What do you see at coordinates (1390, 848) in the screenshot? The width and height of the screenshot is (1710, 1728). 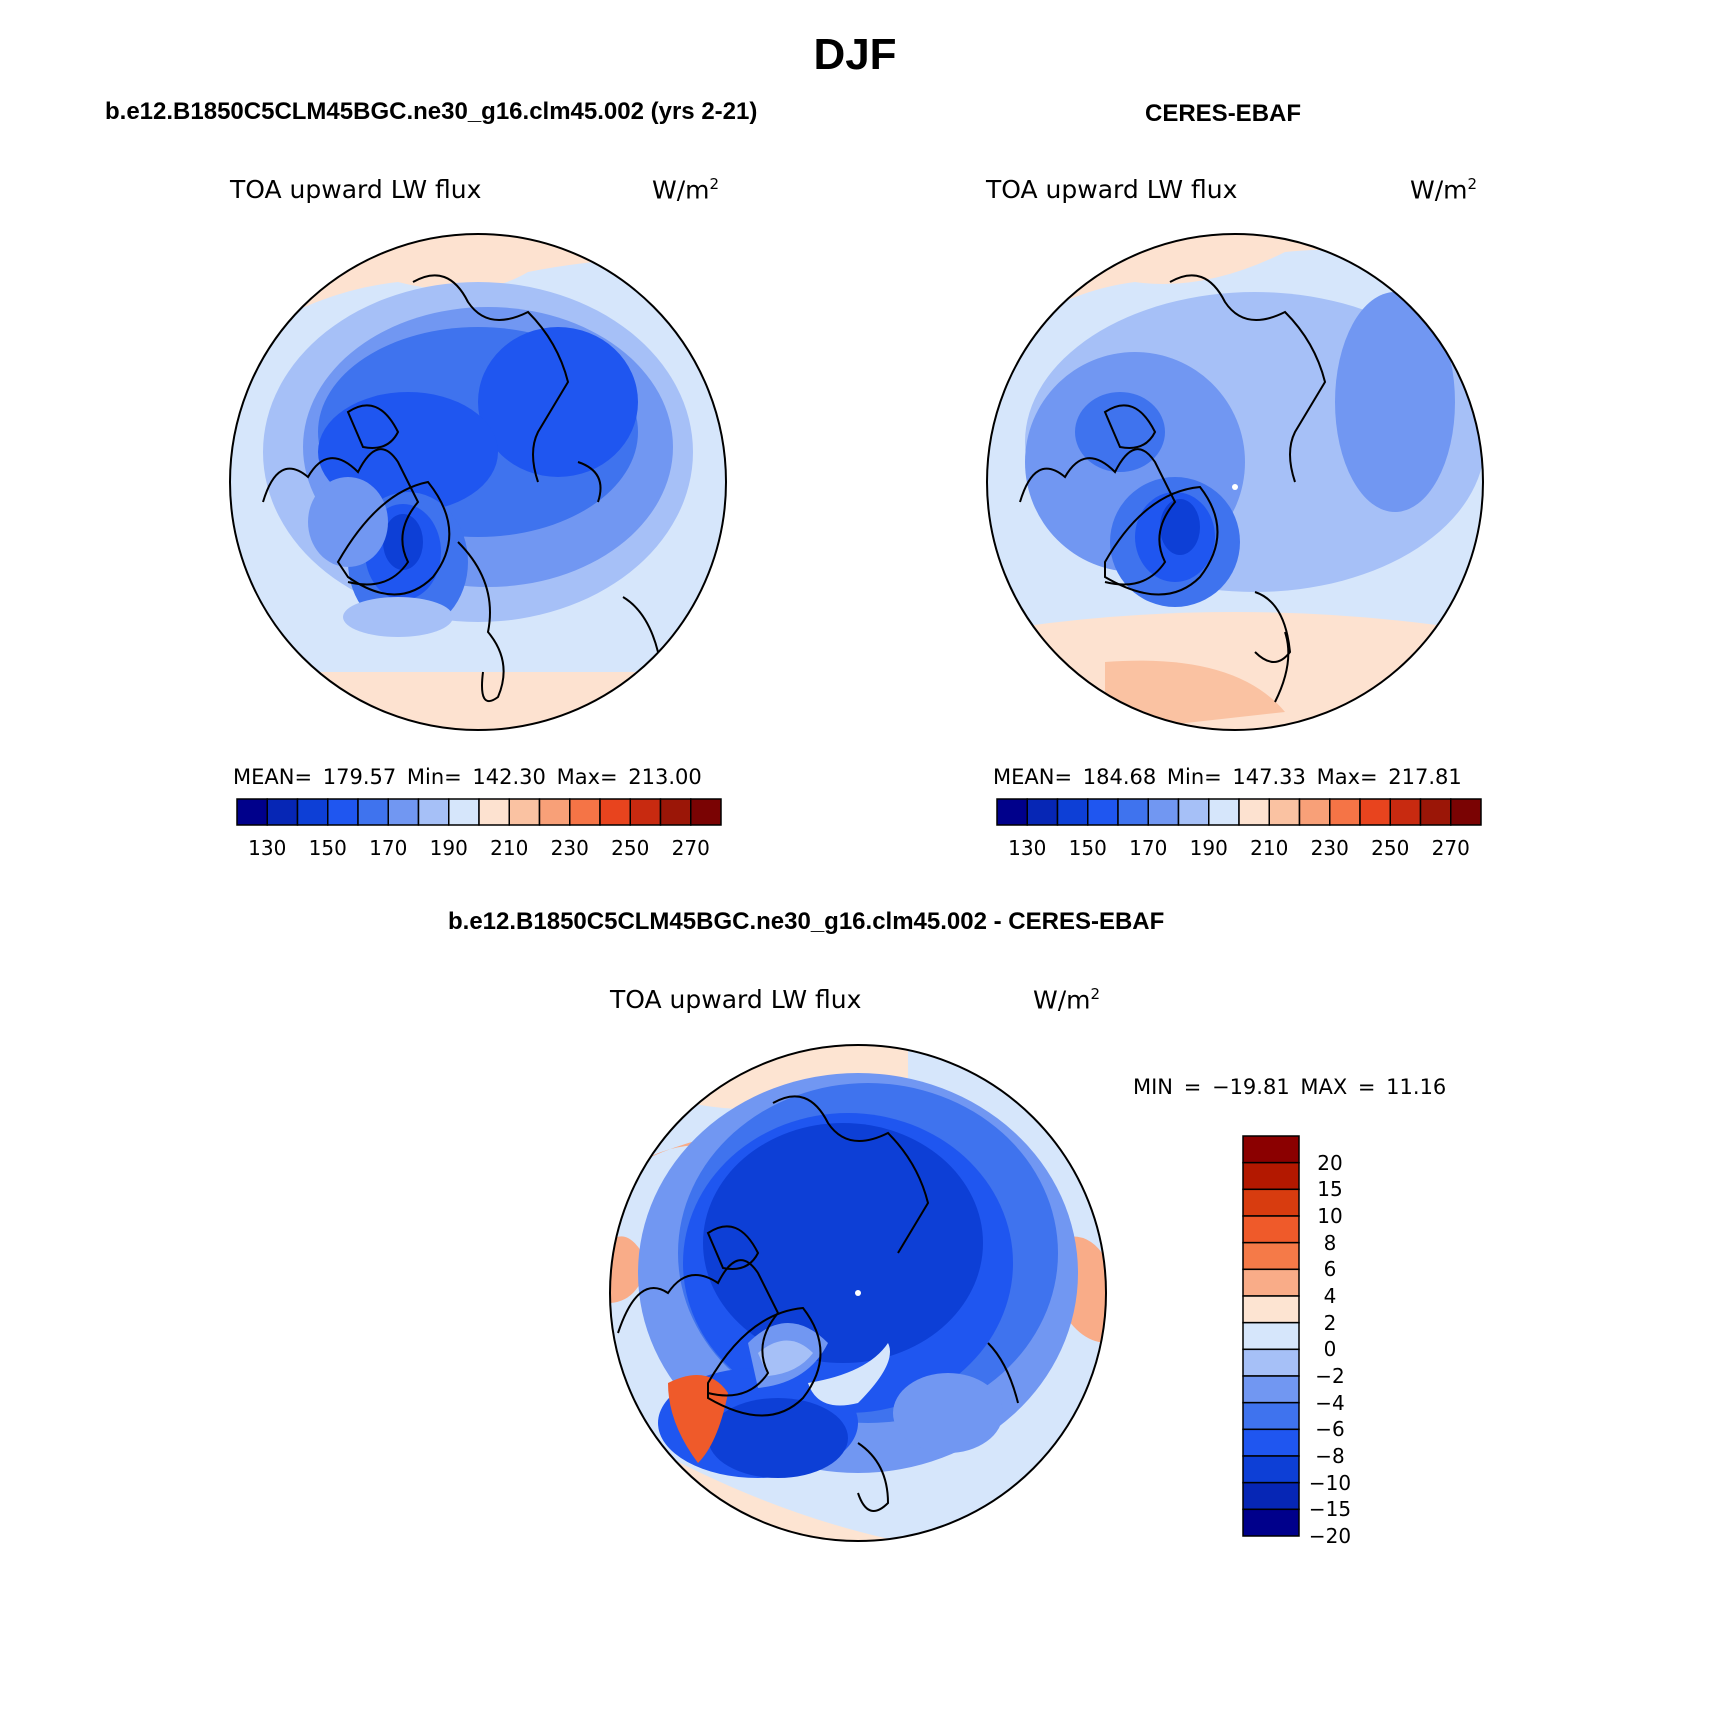 I see `colorbar-tick-label: 250` at bounding box center [1390, 848].